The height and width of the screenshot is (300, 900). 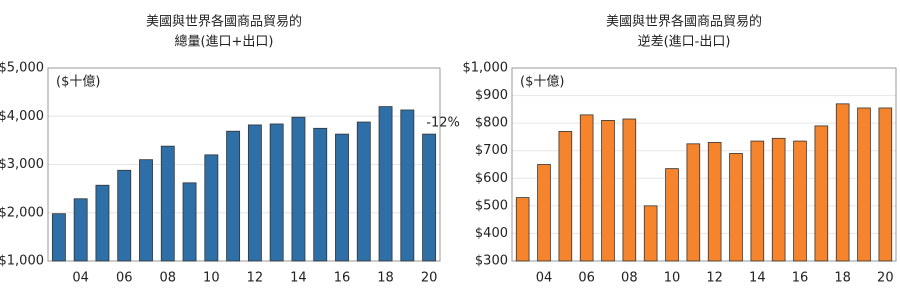 What do you see at coordinates (491, 205) in the screenshot?
I see `y-tick-label: $500` at bounding box center [491, 205].